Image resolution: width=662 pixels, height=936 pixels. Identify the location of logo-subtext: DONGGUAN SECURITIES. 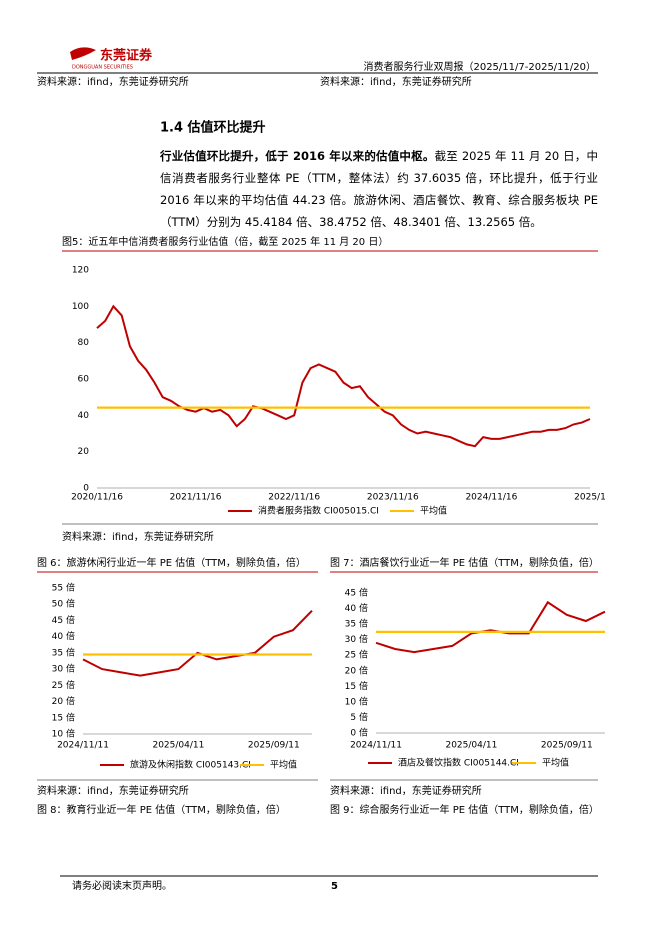
(102, 68).